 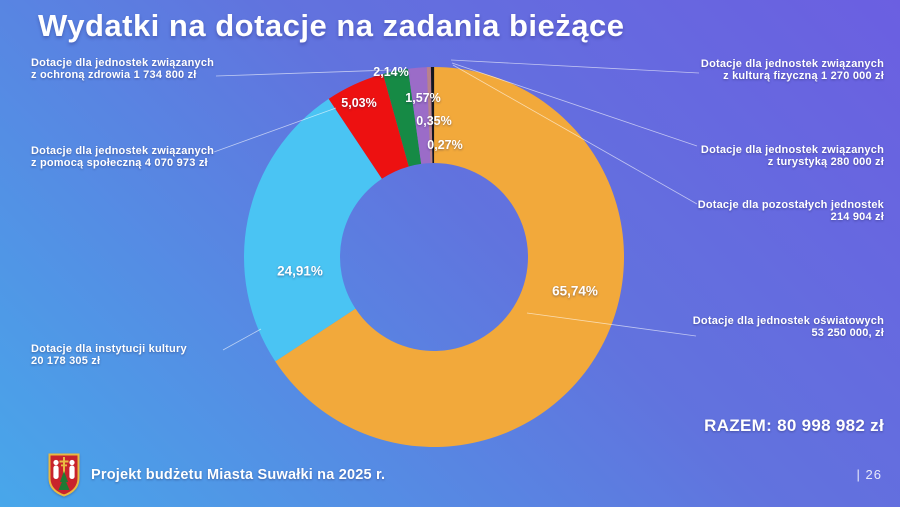 What do you see at coordinates (825, 161) in the screenshot?
I see `label-line: z turystyką 280 000 zł` at bounding box center [825, 161].